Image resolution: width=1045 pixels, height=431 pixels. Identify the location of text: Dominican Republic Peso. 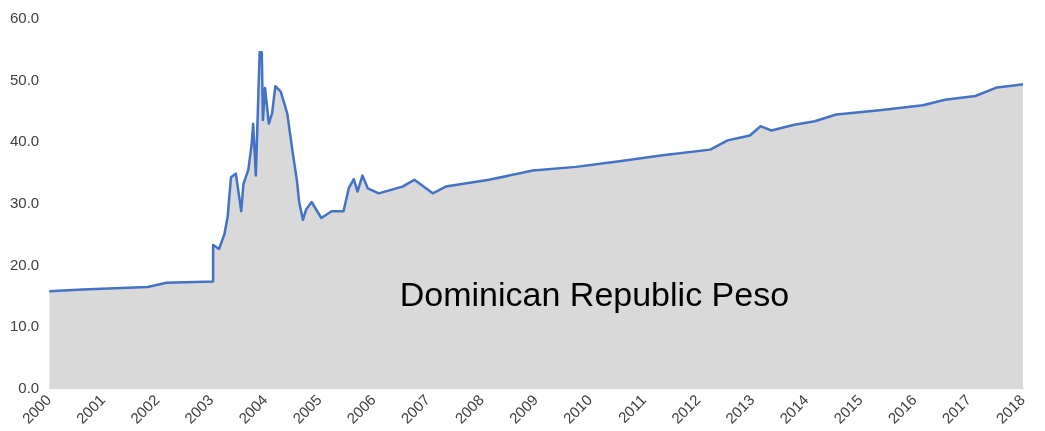
(594, 293).